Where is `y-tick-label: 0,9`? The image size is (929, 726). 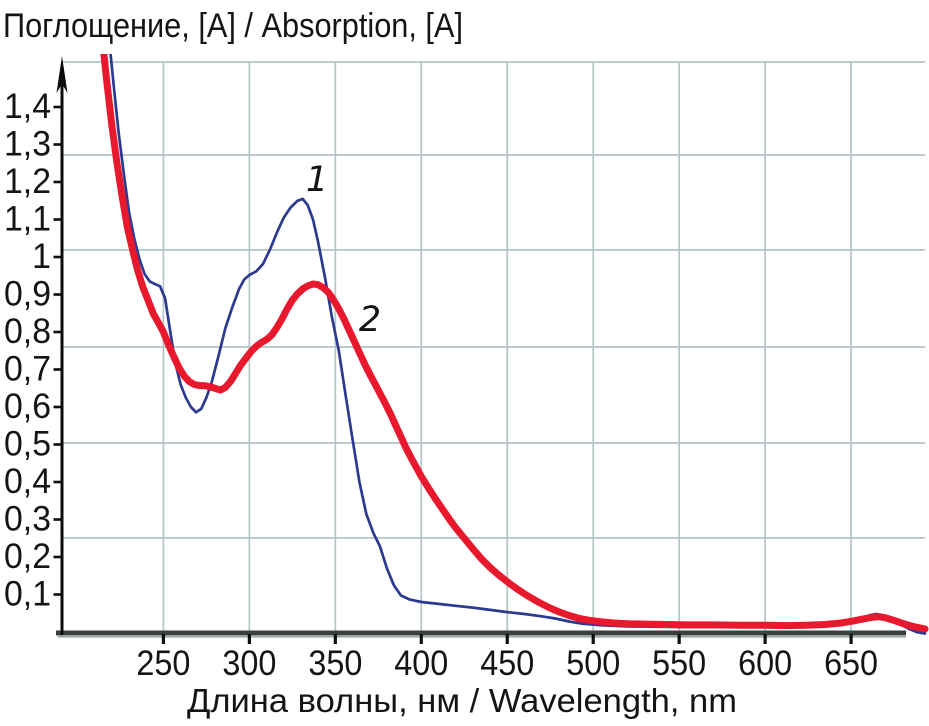 y-tick-label: 0,9 is located at coordinates (27, 294).